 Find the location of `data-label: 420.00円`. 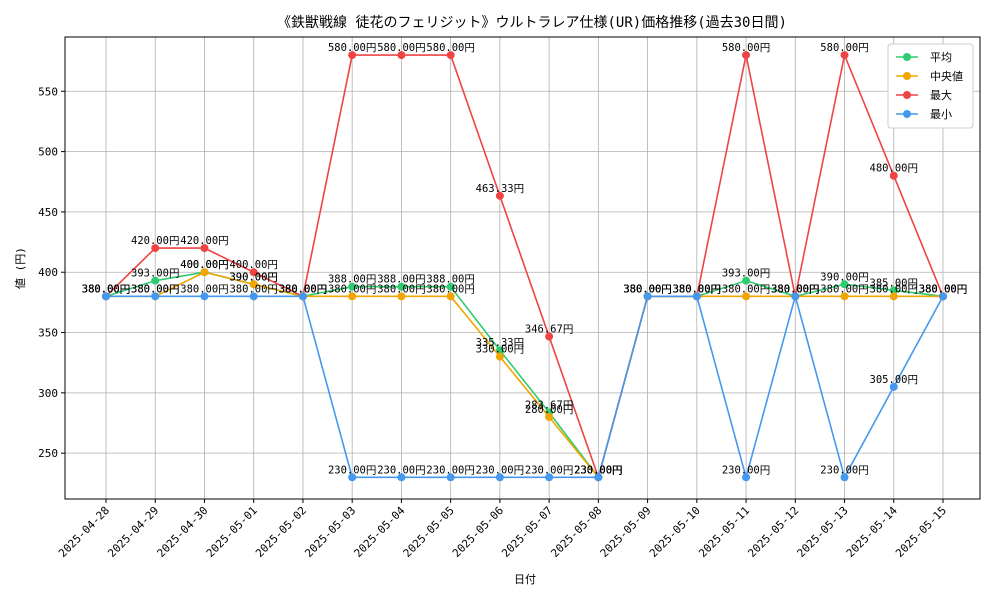

data-label: 420.00円 is located at coordinates (204, 241).